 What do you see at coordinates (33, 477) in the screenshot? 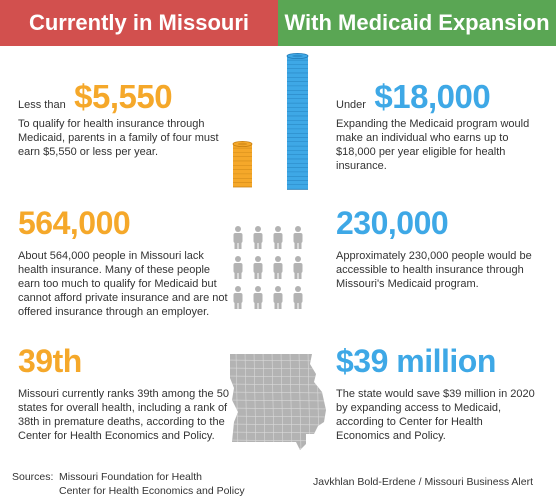
I see `sources-label: Sources:` at bounding box center [33, 477].